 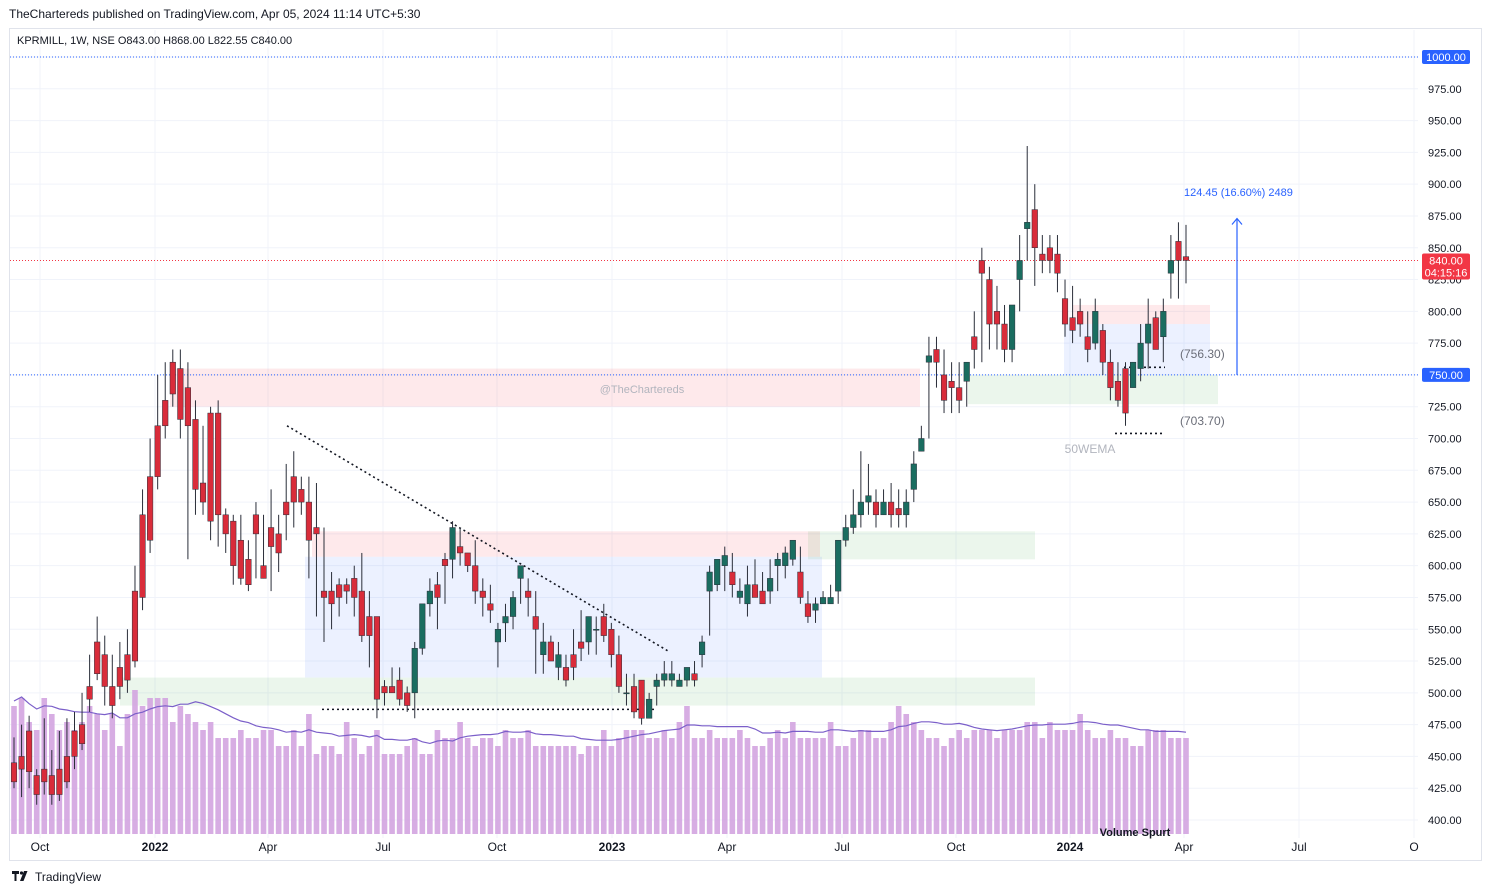 I want to click on x-tick-label: O, so click(x=1413, y=847).